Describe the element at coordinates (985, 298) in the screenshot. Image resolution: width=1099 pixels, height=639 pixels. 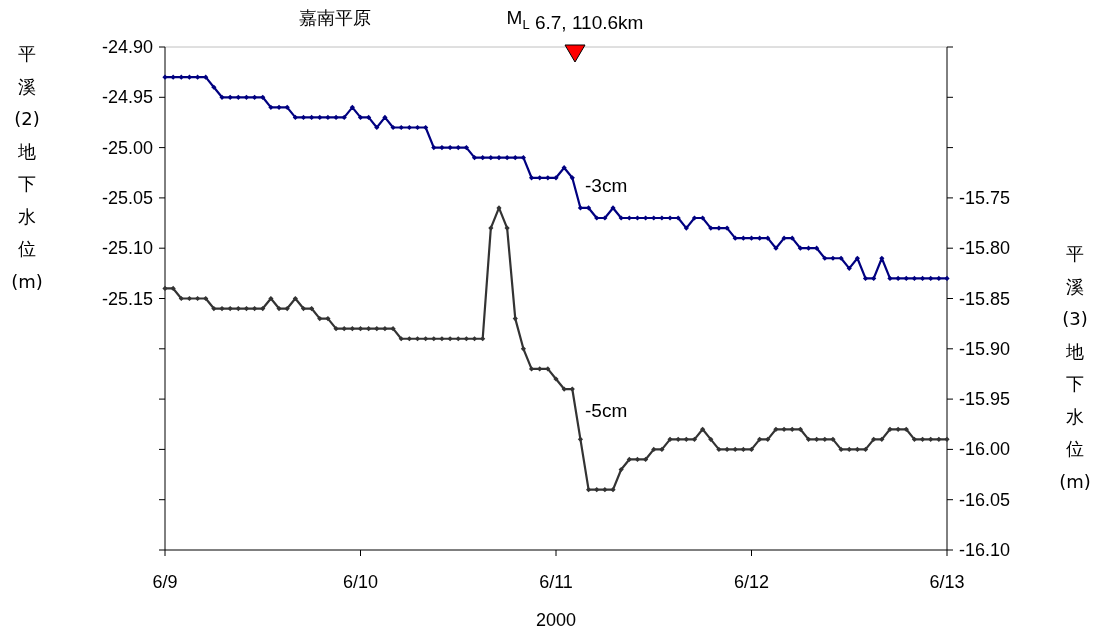
I see `y2-tick-label: -15.85` at that location.